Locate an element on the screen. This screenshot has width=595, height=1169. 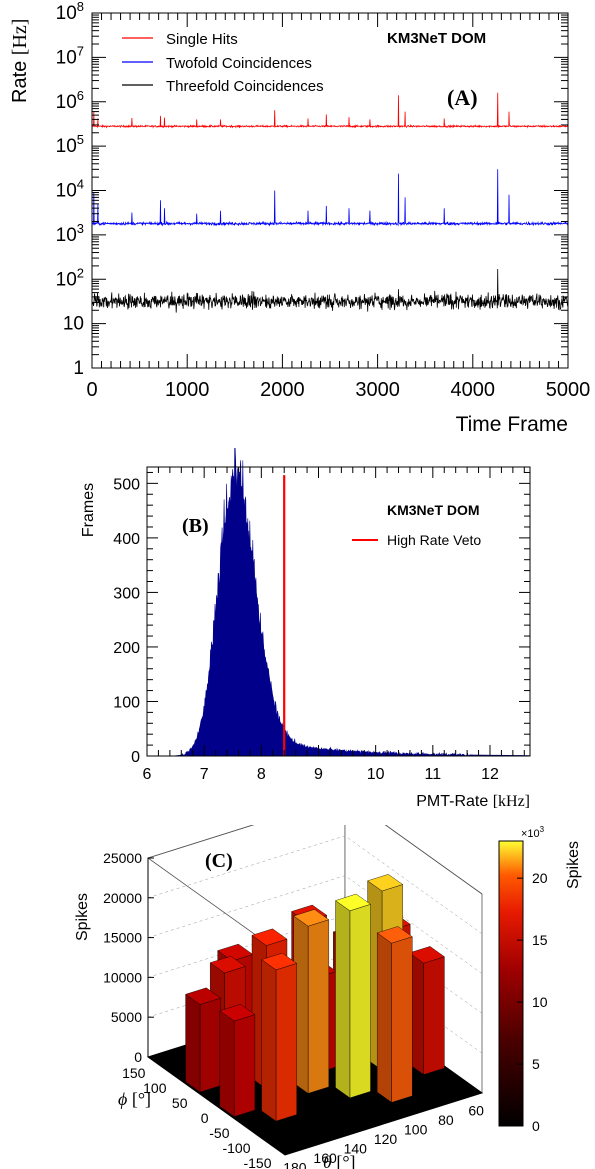
y-tick-label: 200 is located at coordinates (126, 648).